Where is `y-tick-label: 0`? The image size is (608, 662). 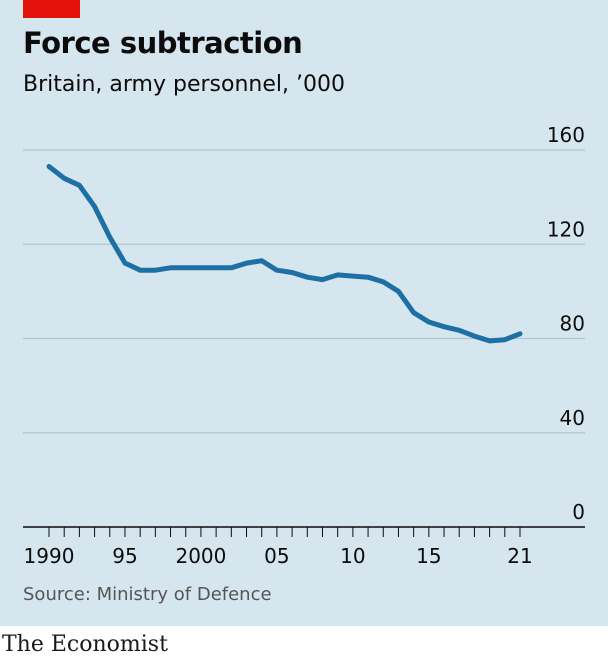 y-tick-label: 0 is located at coordinates (578, 512).